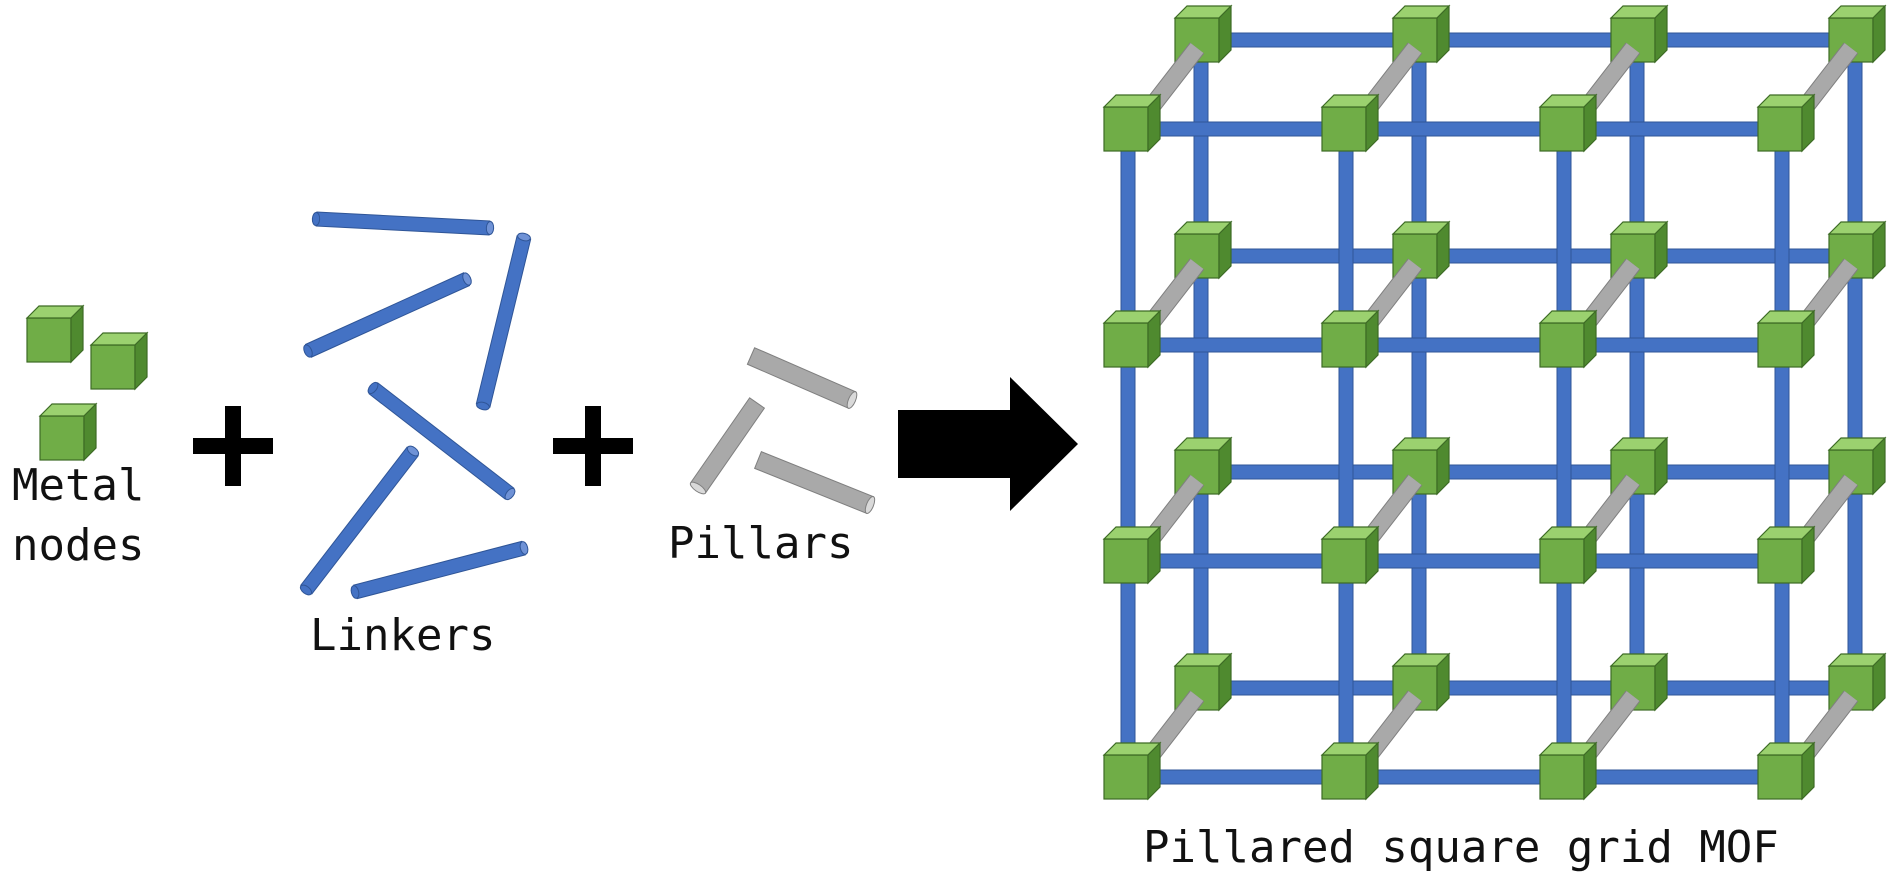 Image resolution: width=1900 pixels, height=873 pixels. Describe the element at coordinates (988, 444) in the screenshot. I see `reaction-arrow-icon` at that location.